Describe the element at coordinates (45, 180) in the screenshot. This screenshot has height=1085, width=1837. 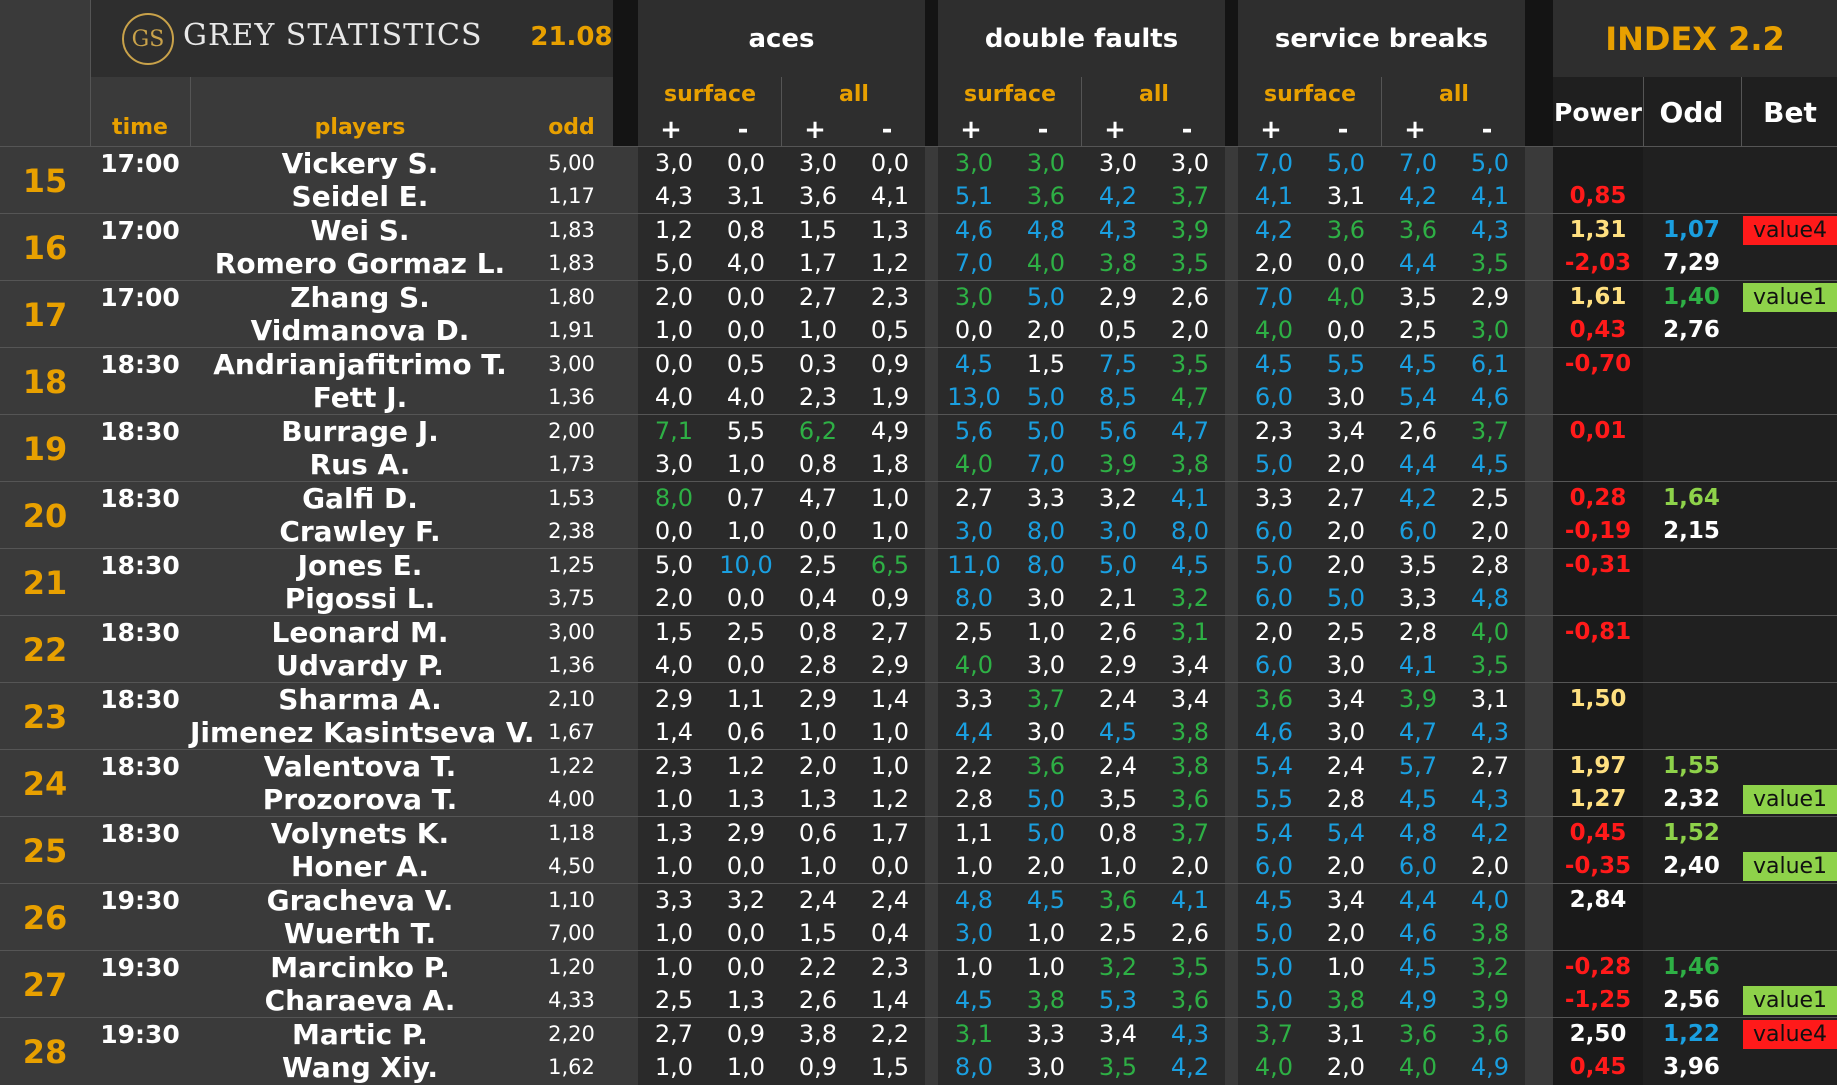
I see `match-number: 15` at that location.